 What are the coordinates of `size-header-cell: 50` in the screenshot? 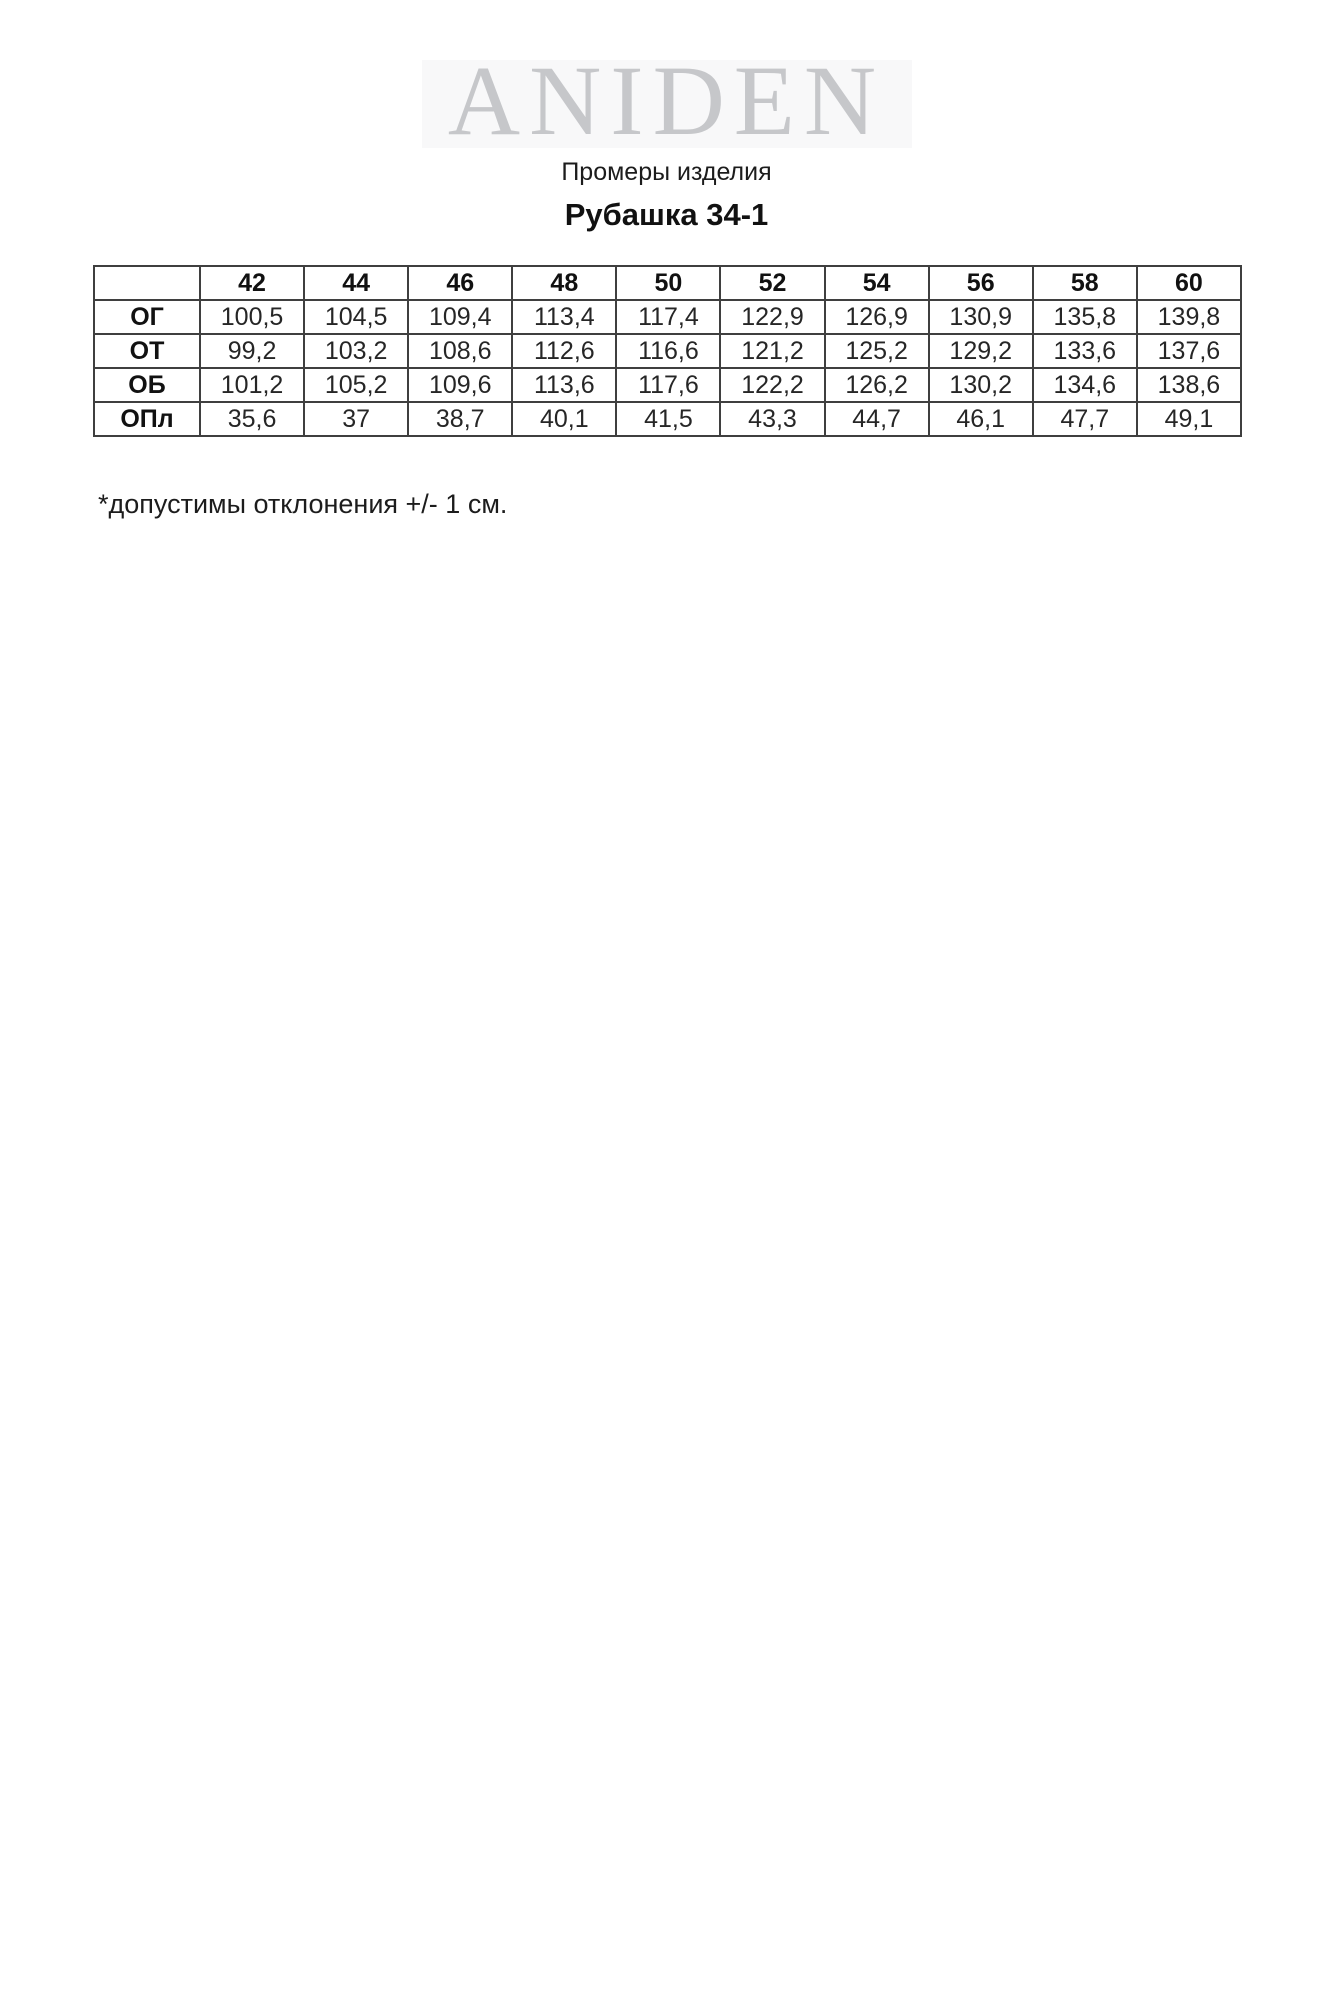 It's located at (668, 283).